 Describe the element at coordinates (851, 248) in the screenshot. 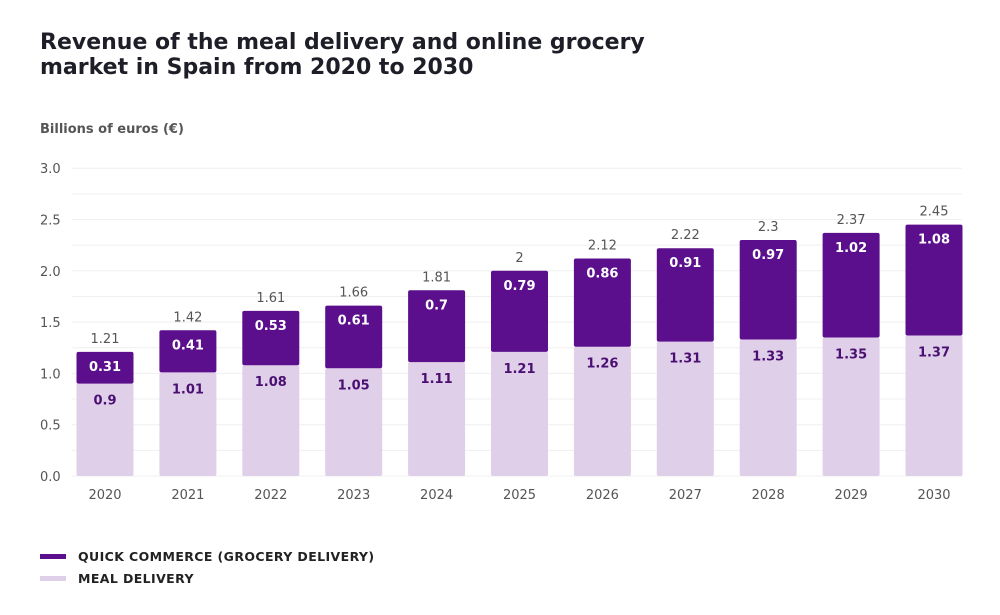

I see `data-label-quick-commerce: 1.02` at that location.